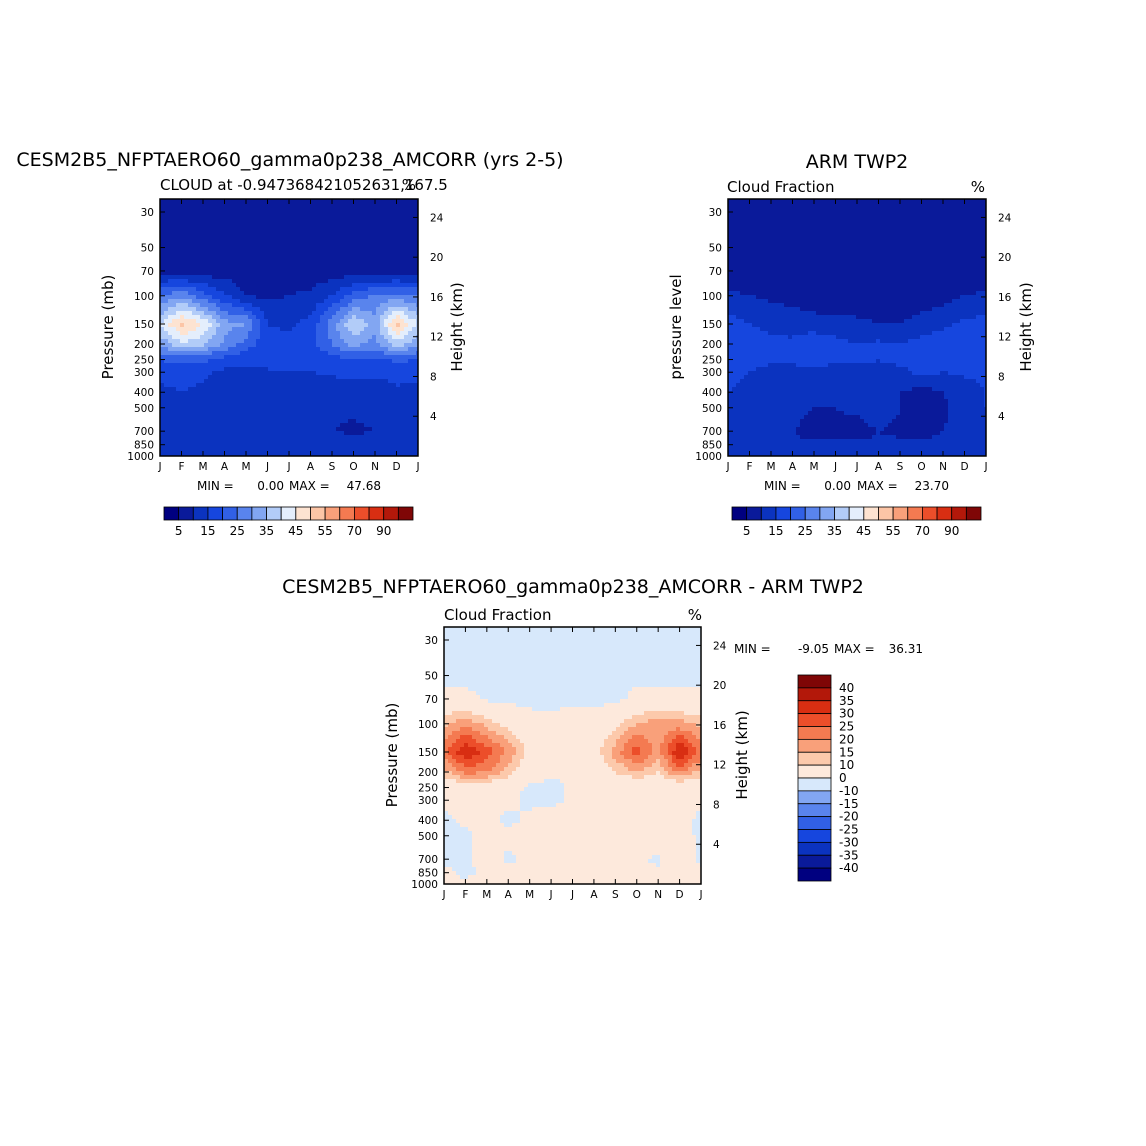 Image resolution: width=1146 pixels, height=1146 pixels. Describe the element at coordinates (436, 338) in the screenshot. I see `y-right-tick-label: 12` at that location.